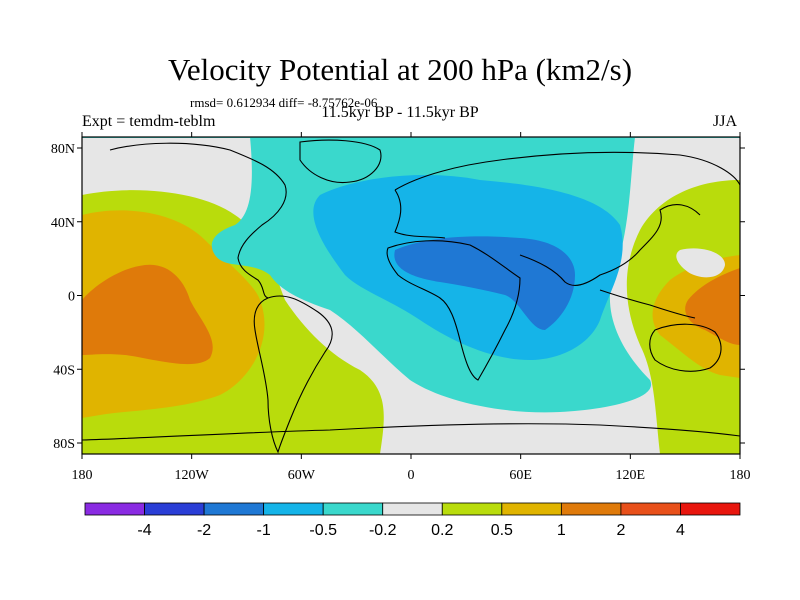  I want to click on south-america-coast, so click(293, 374).